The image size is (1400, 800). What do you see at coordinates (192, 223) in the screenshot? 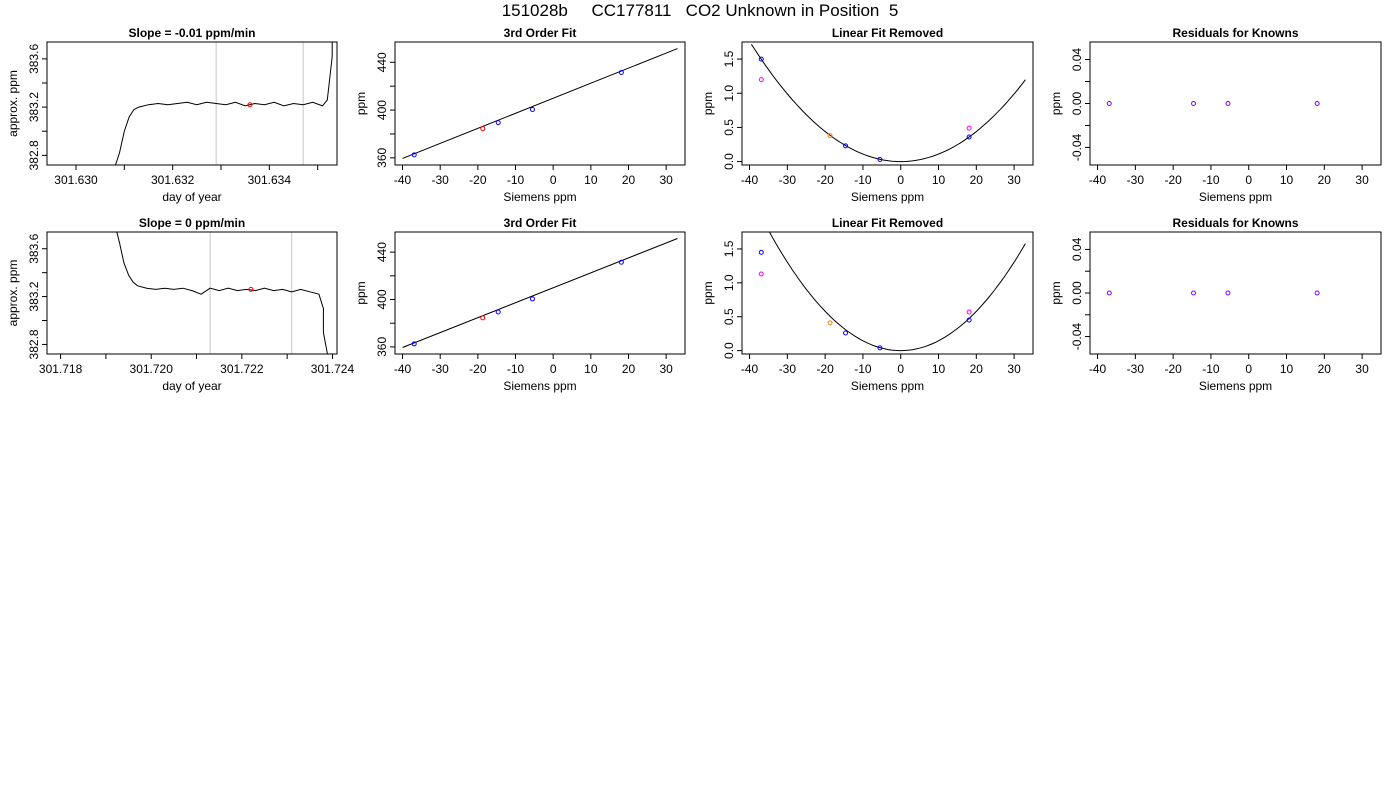
I see `chart-title: Slope = 0 ppm/min` at bounding box center [192, 223].